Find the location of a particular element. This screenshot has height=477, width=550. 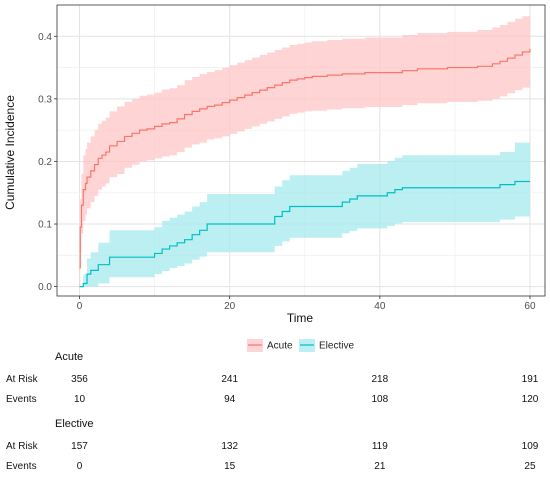

elective-events-value: 15 is located at coordinates (230, 466).